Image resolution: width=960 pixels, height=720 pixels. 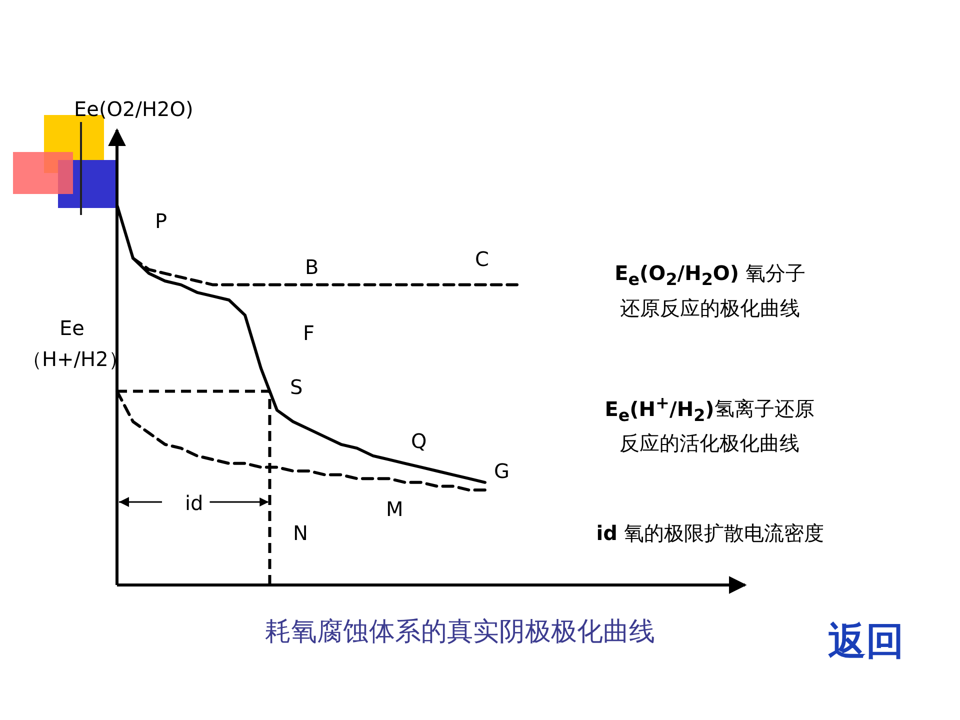 I want to click on y-axis-title: Ee(O2/H2O), so click(x=134, y=109).